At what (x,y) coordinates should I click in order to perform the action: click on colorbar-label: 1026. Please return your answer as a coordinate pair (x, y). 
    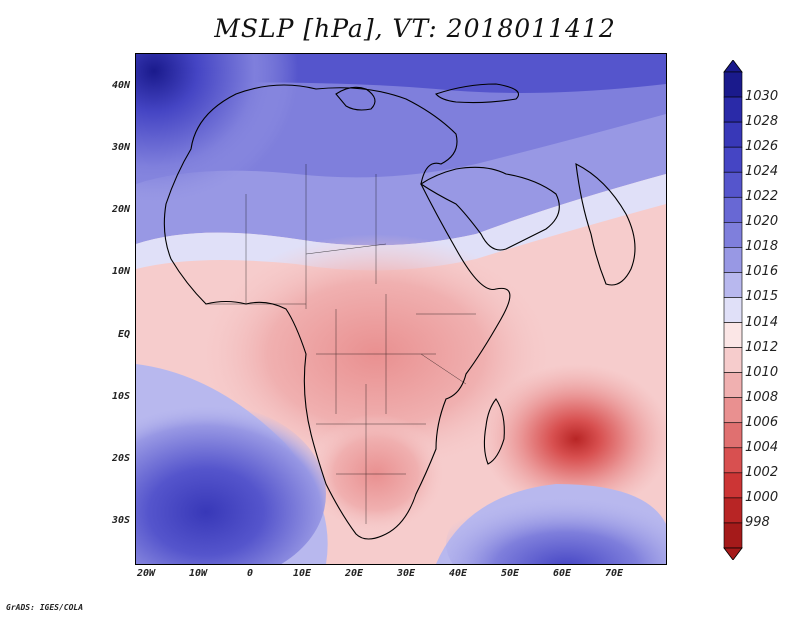
    Looking at the image, I should click on (762, 147).